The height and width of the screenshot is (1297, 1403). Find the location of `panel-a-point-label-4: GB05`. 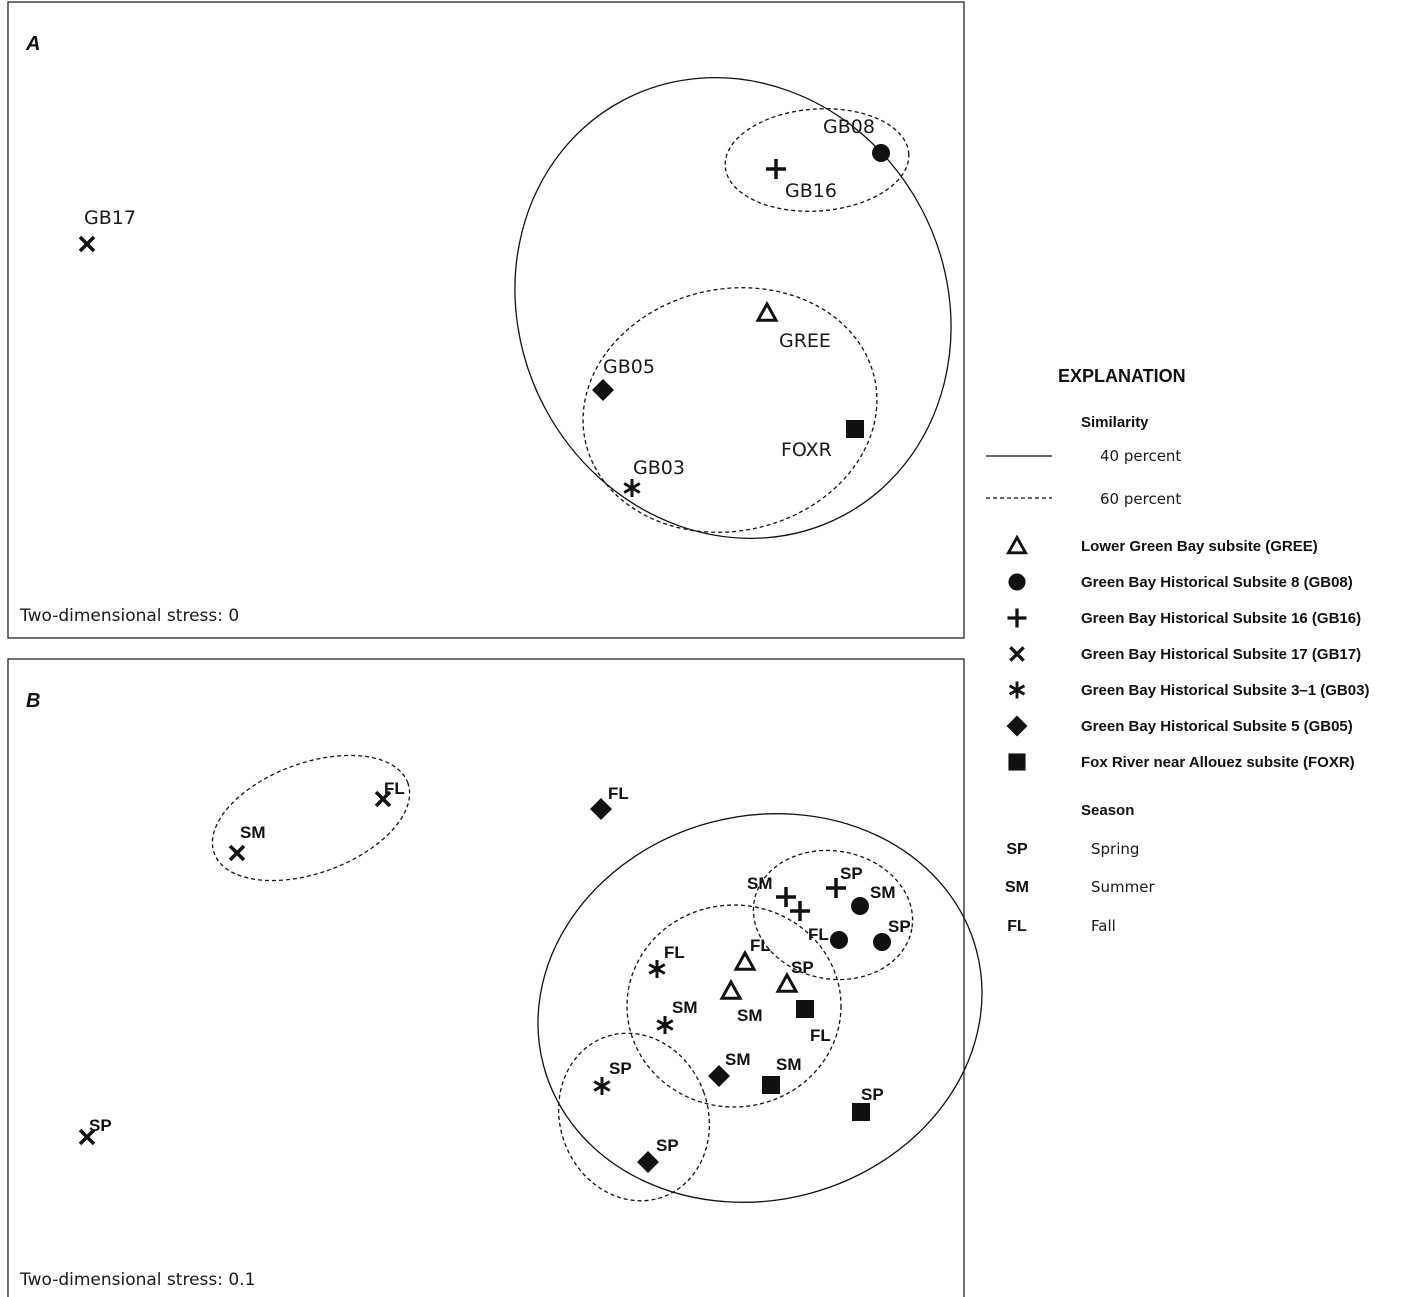

panel-a-point-label-4: GB05 is located at coordinates (629, 367).